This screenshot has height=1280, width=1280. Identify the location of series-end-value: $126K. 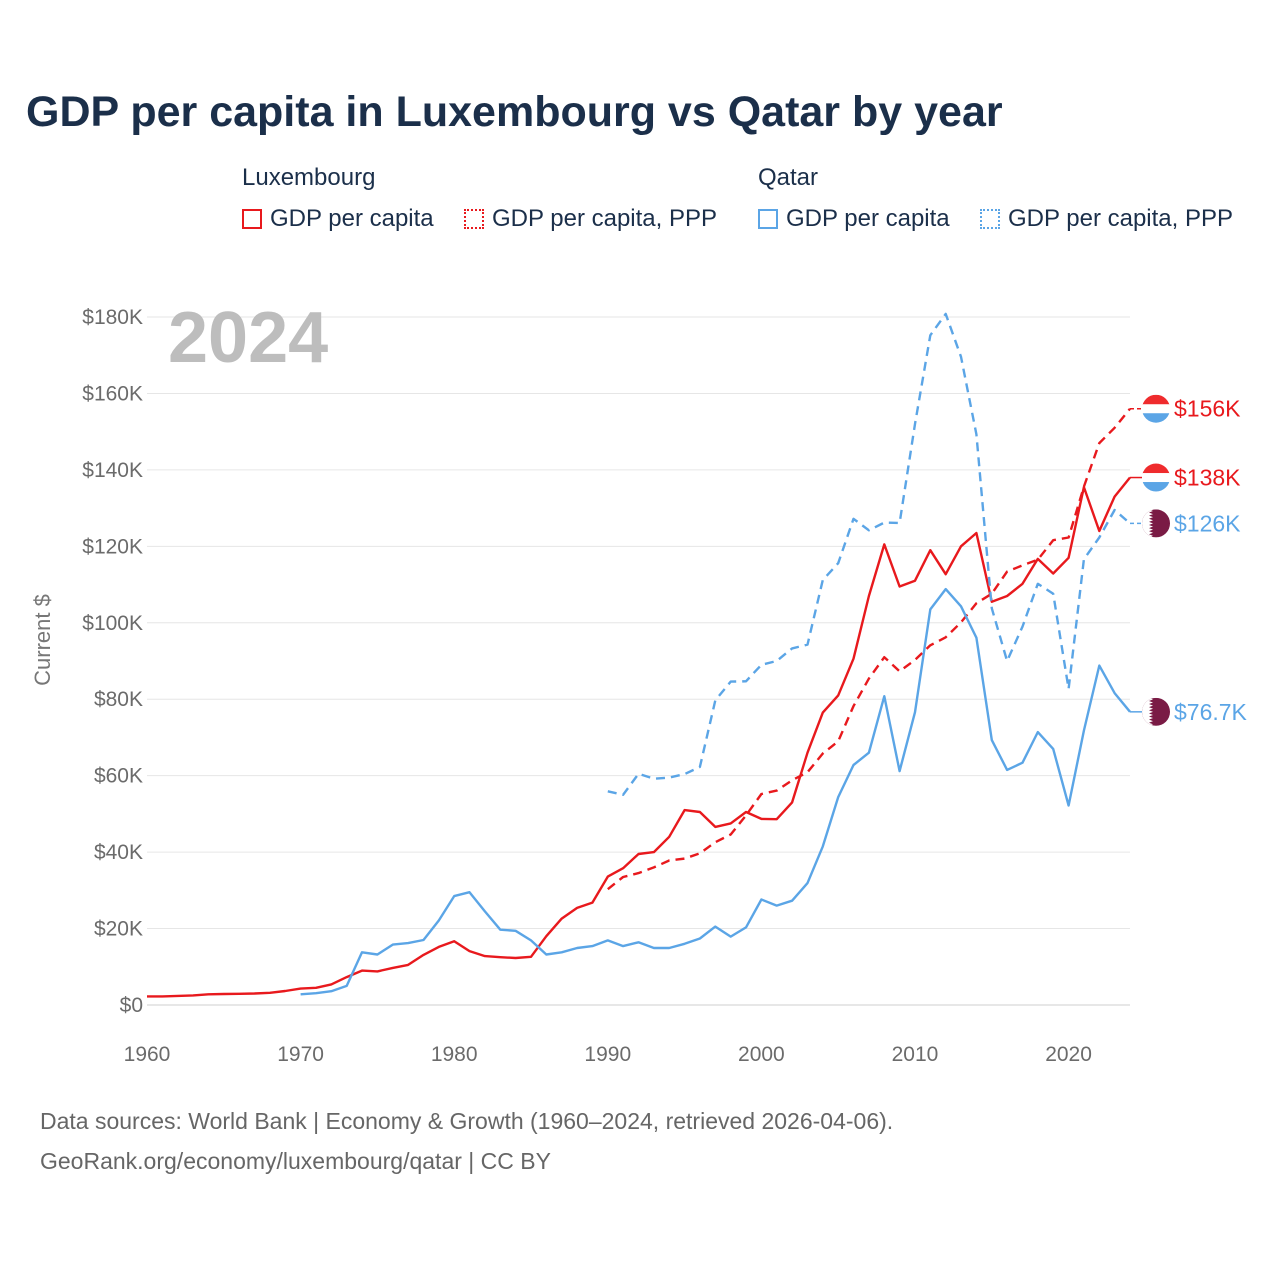
(1207, 523).